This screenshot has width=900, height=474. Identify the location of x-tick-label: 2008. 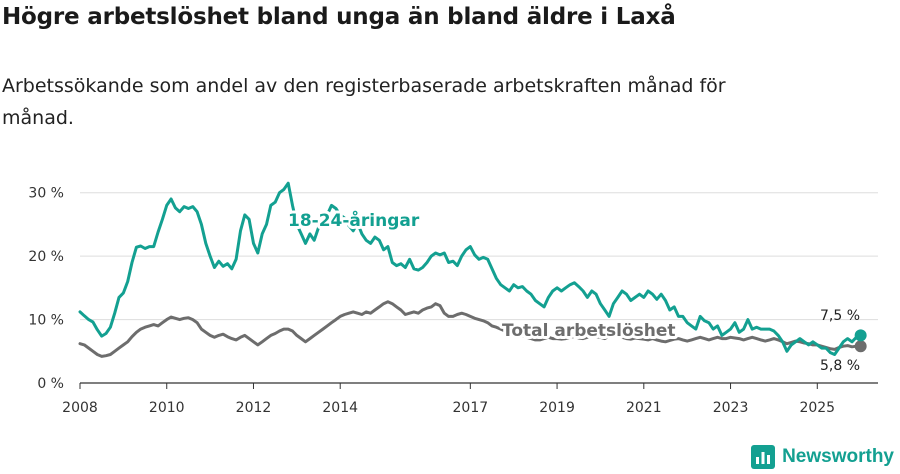
(80, 408).